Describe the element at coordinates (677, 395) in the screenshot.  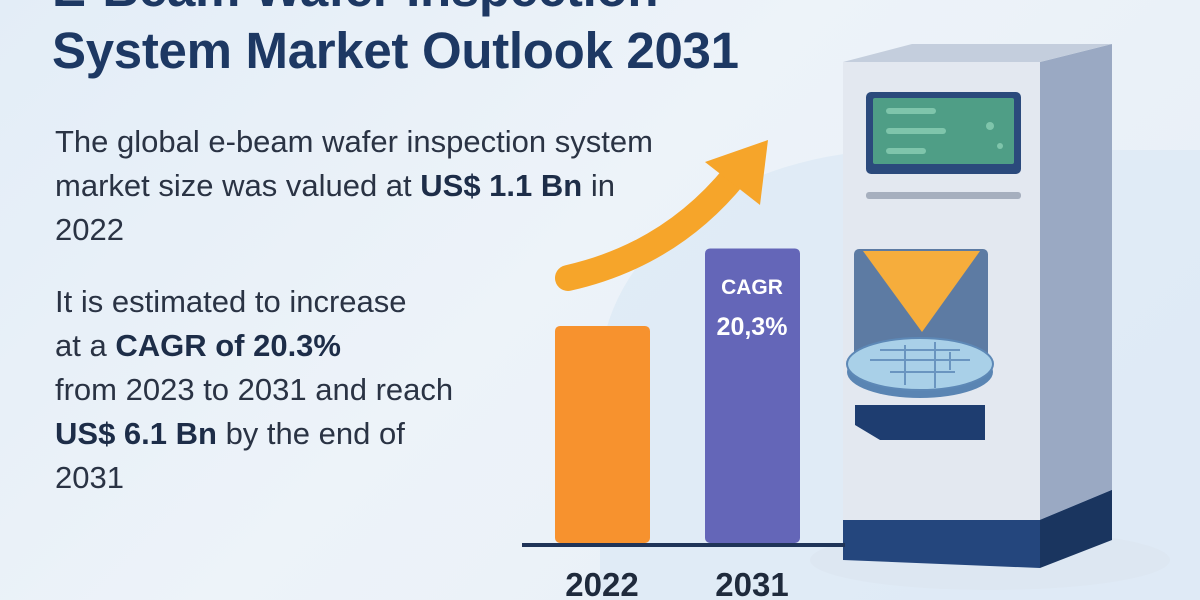
I see `bars-group` at that location.